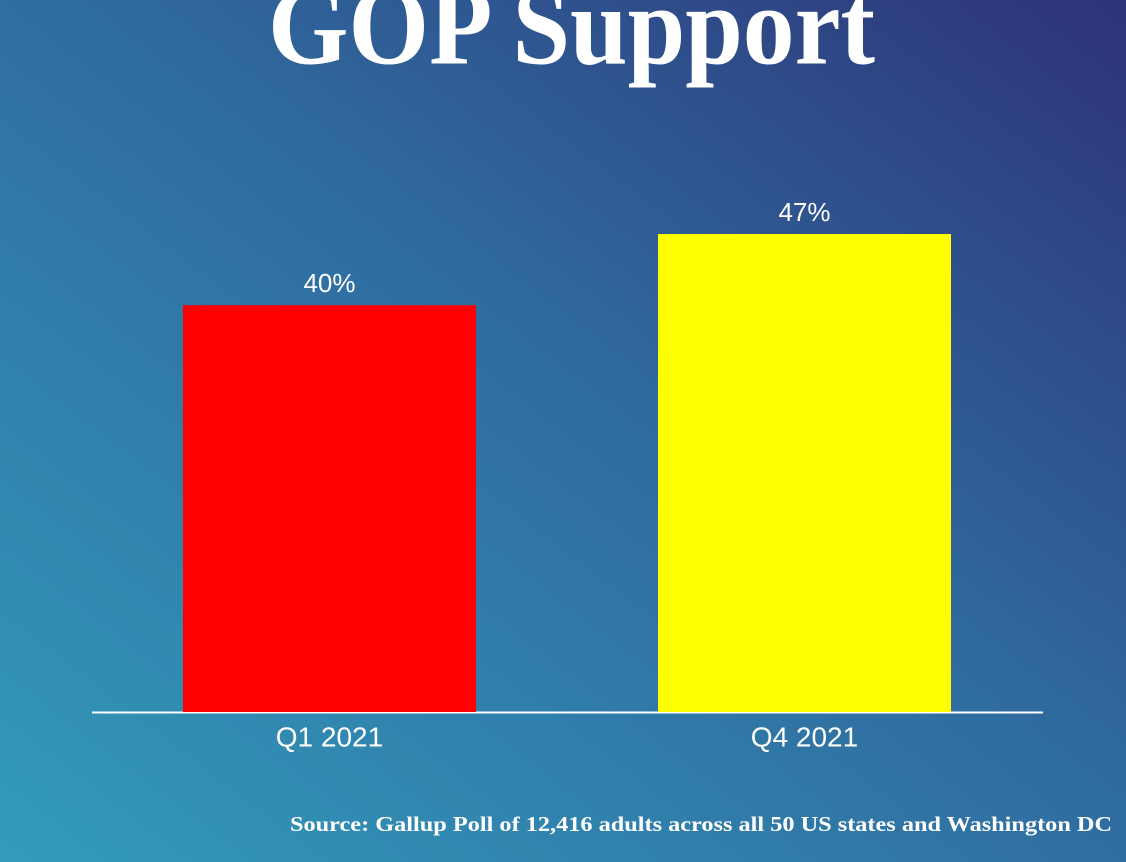  I want to click on value-label: 40%, so click(329, 283).